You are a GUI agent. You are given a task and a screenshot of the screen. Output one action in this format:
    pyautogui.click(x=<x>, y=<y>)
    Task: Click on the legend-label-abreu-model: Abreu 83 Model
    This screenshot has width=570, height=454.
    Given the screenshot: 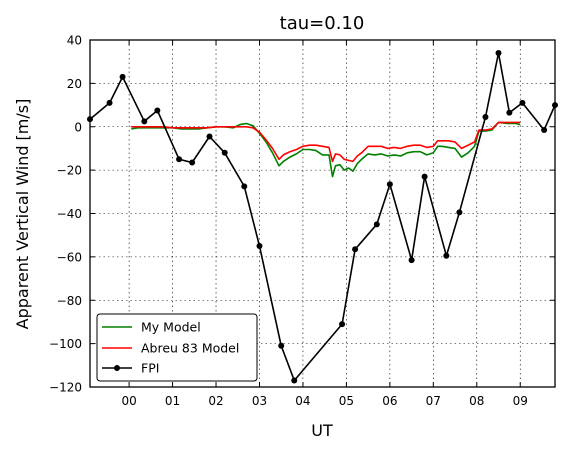 What is the action you would take?
    pyautogui.click(x=190, y=348)
    